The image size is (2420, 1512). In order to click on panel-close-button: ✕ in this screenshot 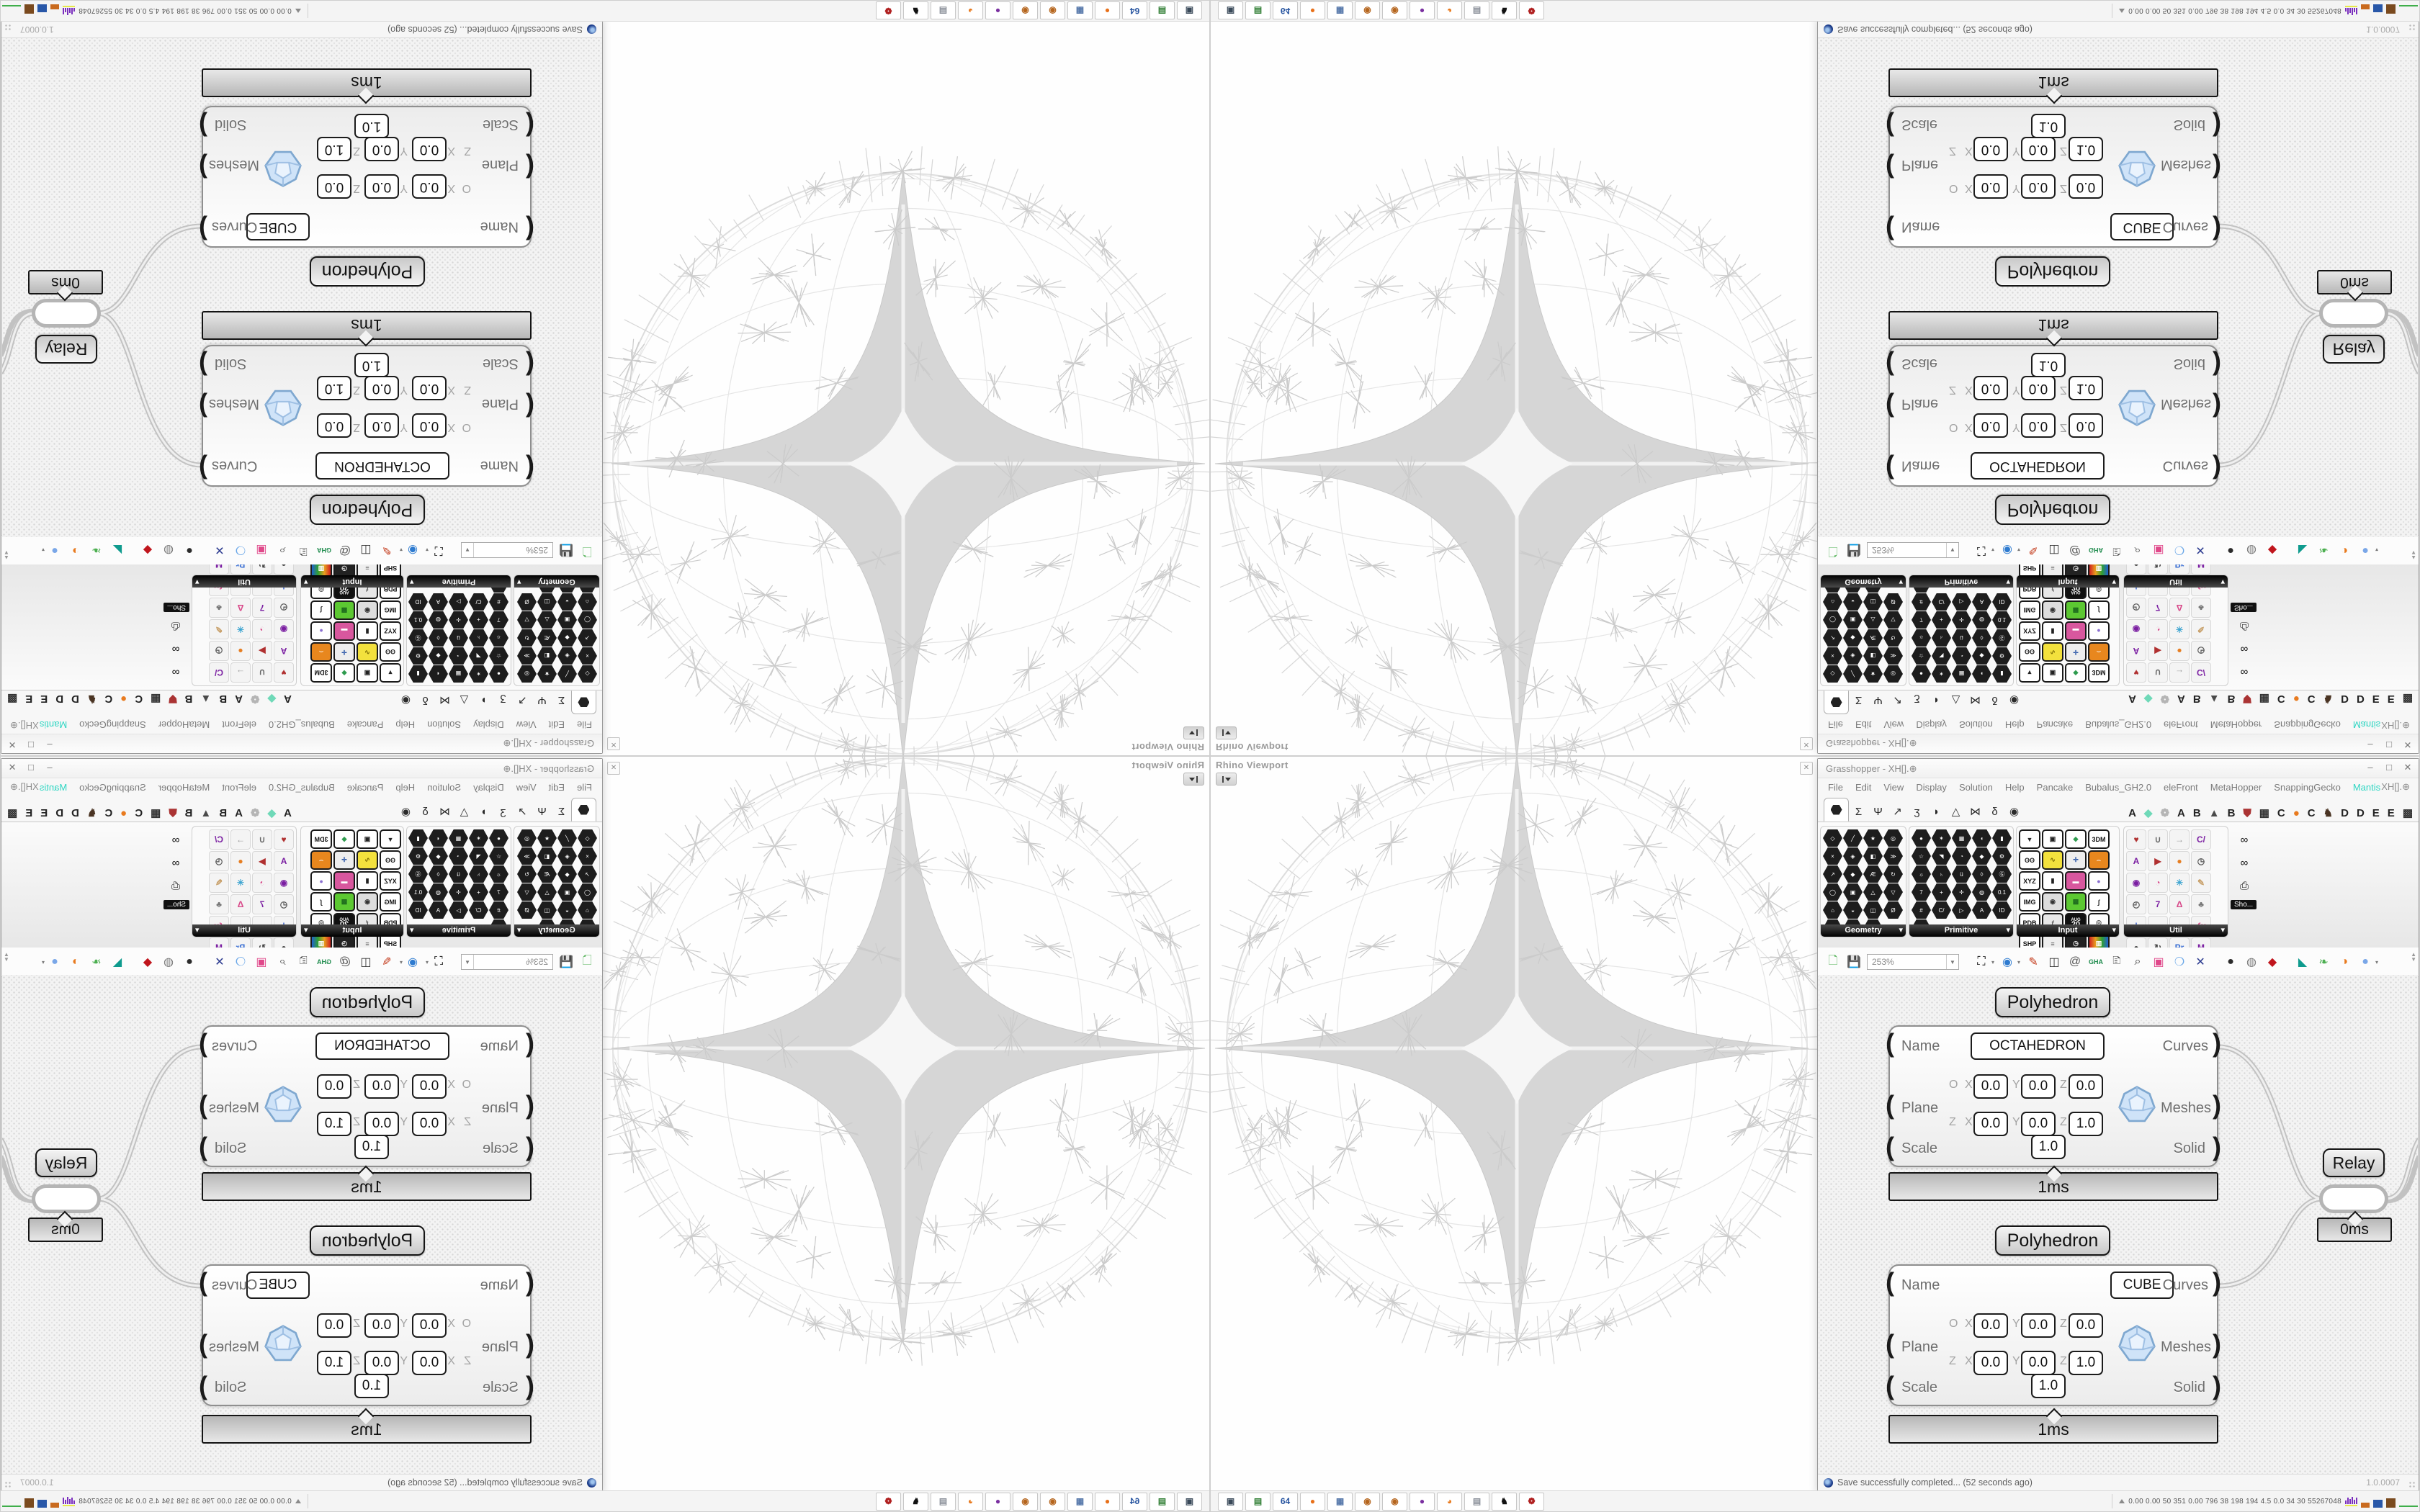, I will do `click(1806, 768)`.